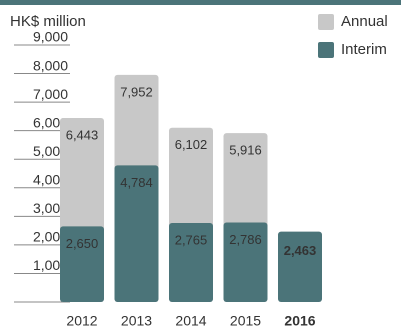 The height and width of the screenshot is (331, 401). Describe the element at coordinates (48, 21) in the screenshot. I see `chart-title: HK$ million` at that location.